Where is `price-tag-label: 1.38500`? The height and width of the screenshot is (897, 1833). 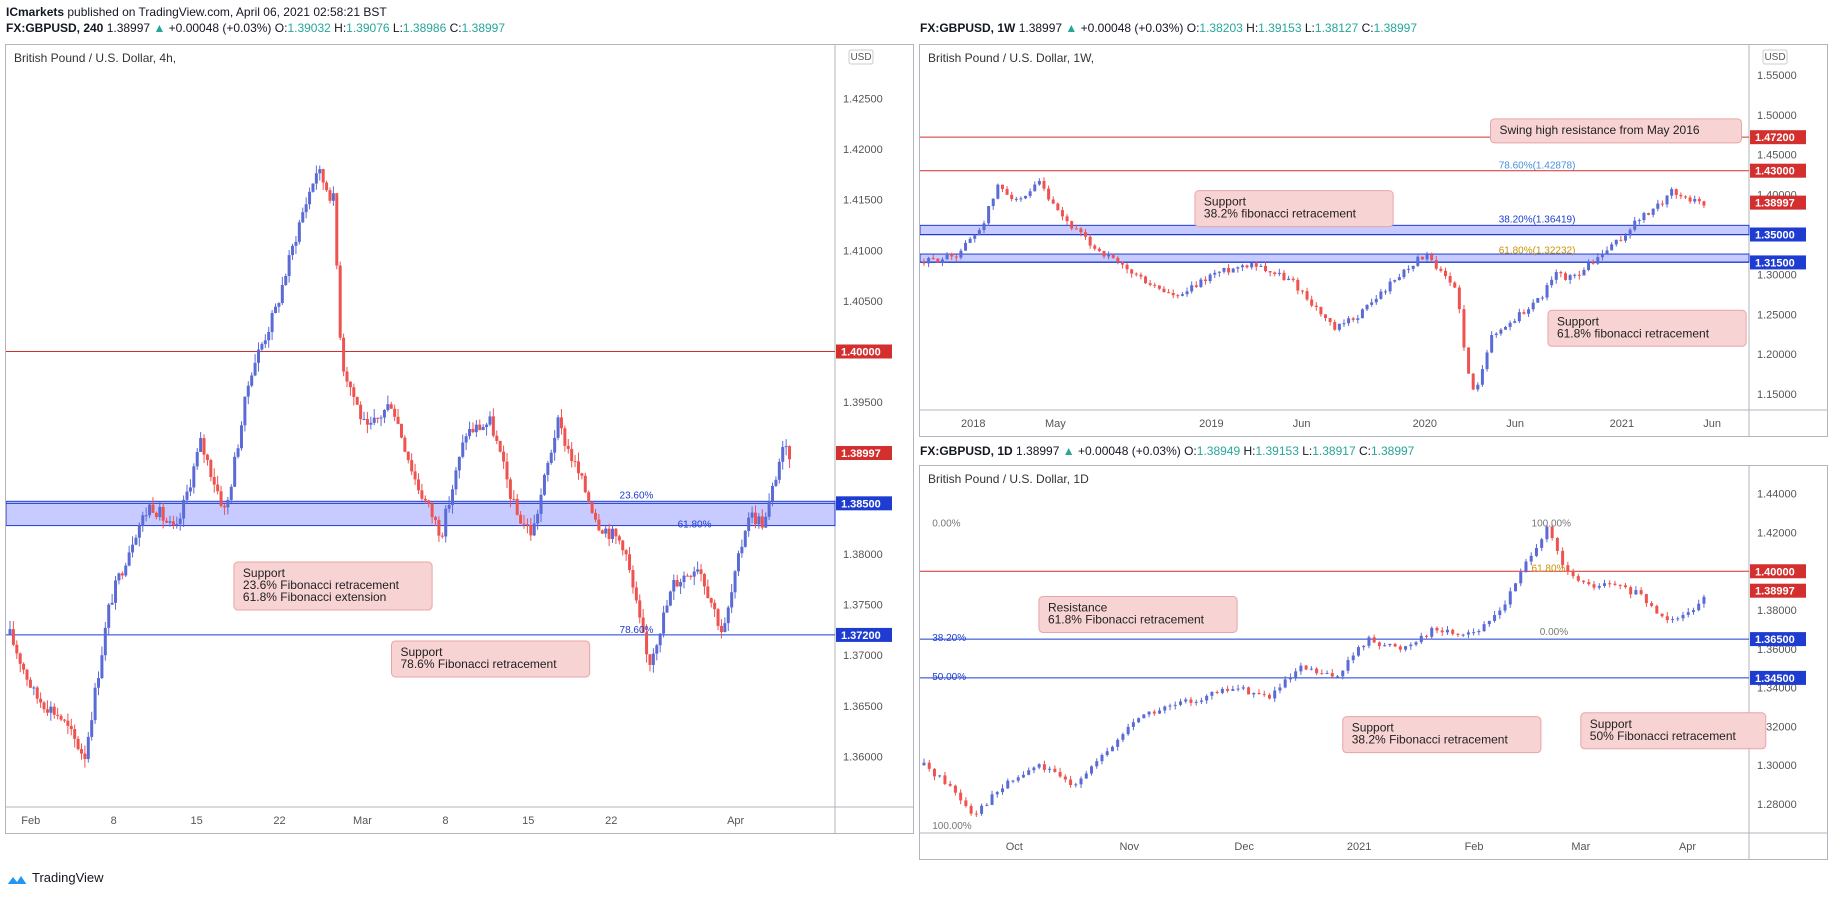 price-tag-label: 1.38500 is located at coordinates (861, 504).